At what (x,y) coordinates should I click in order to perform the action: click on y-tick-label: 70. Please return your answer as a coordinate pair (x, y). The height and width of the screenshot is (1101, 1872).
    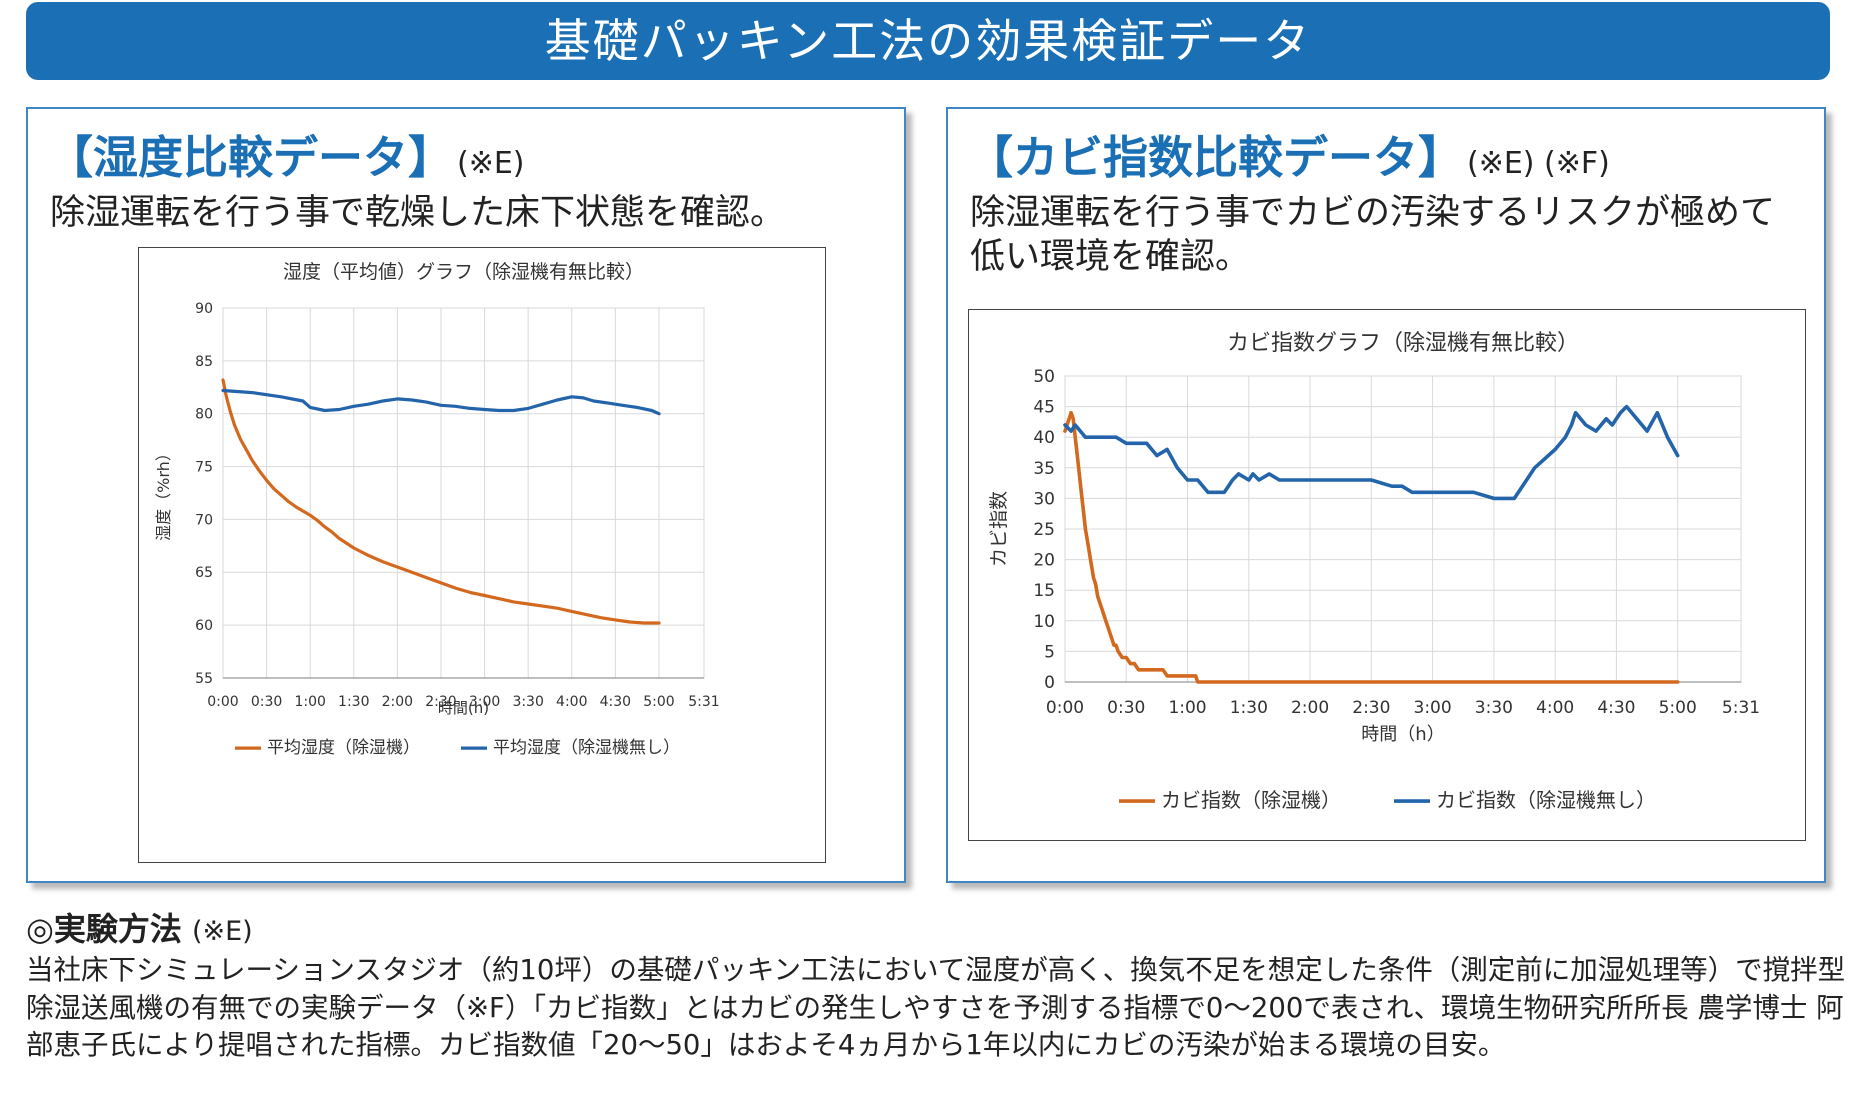
    Looking at the image, I should click on (204, 520).